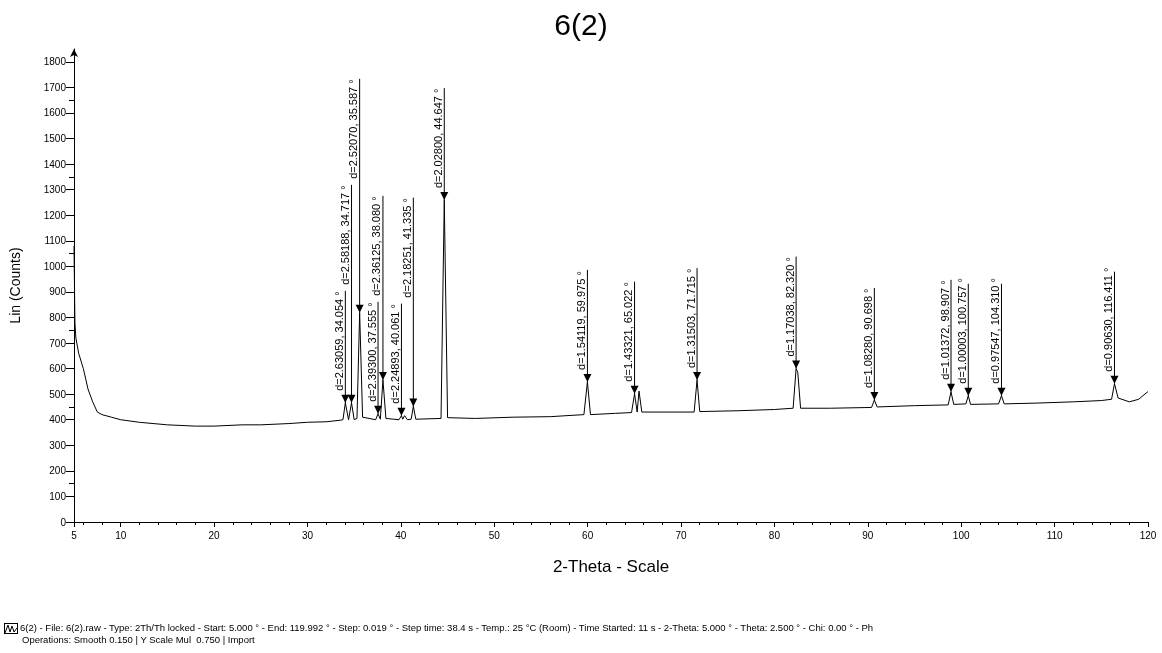 The width and height of the screenshot is (1162, 653). What do you see at coordinates (58, 343) in the screenshot?
I see `y-tick-label: 700` at bounding box center [58, 343].